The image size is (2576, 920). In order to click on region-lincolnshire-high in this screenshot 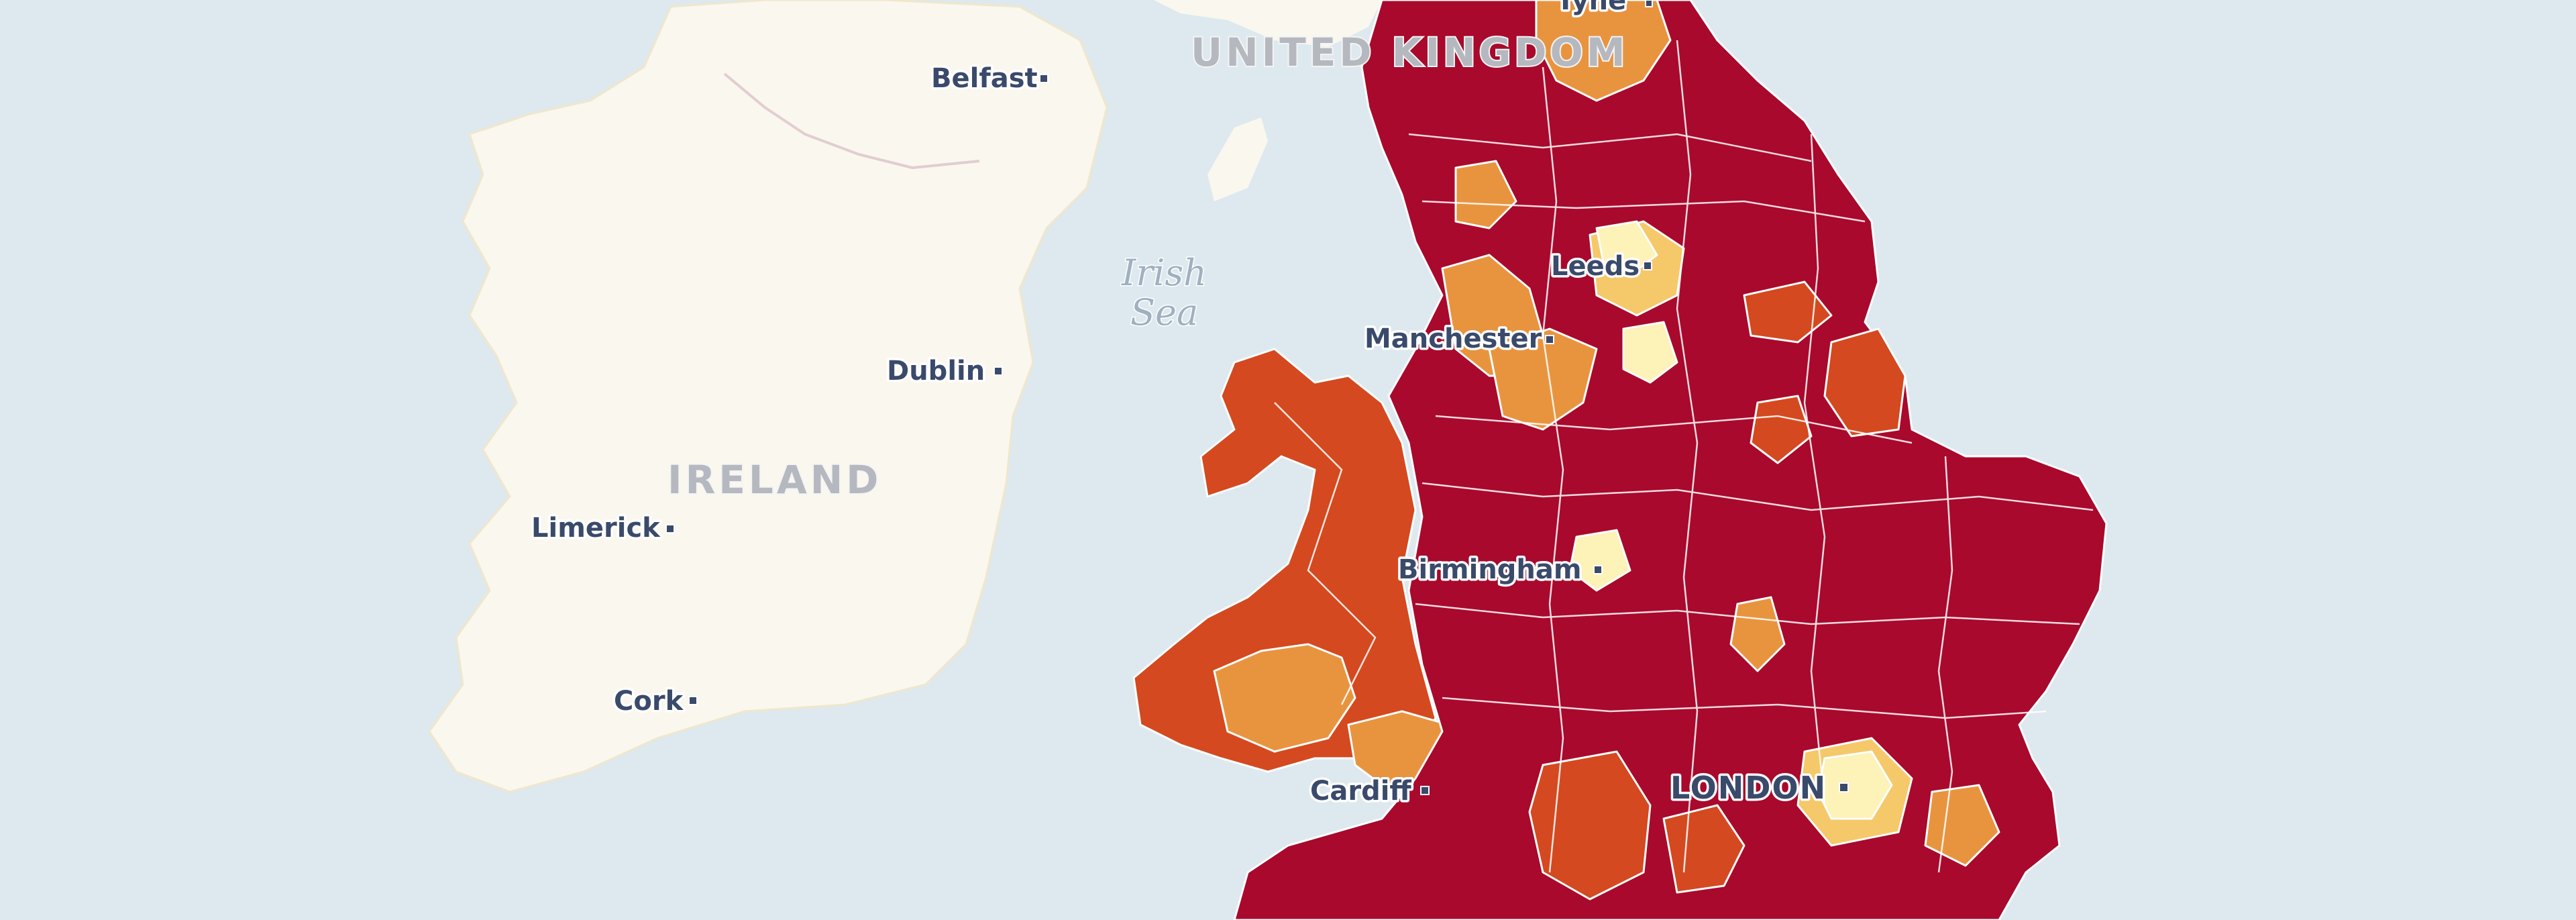, I will do `click(1865, 382)`.